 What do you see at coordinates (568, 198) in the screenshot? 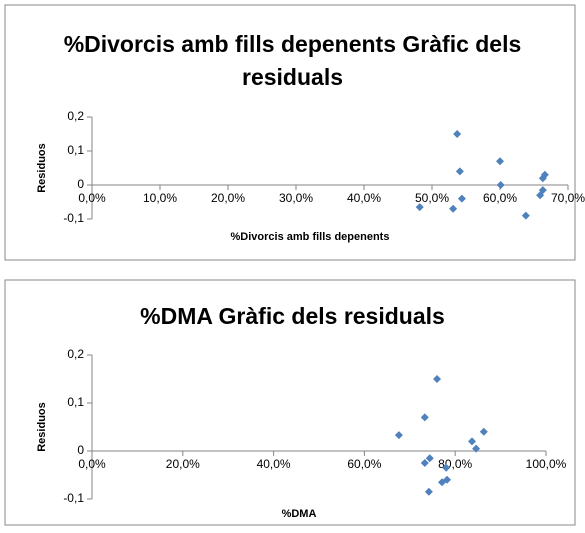
I see `x-tick-label: 70,0%` at bounding box center [568, 198].